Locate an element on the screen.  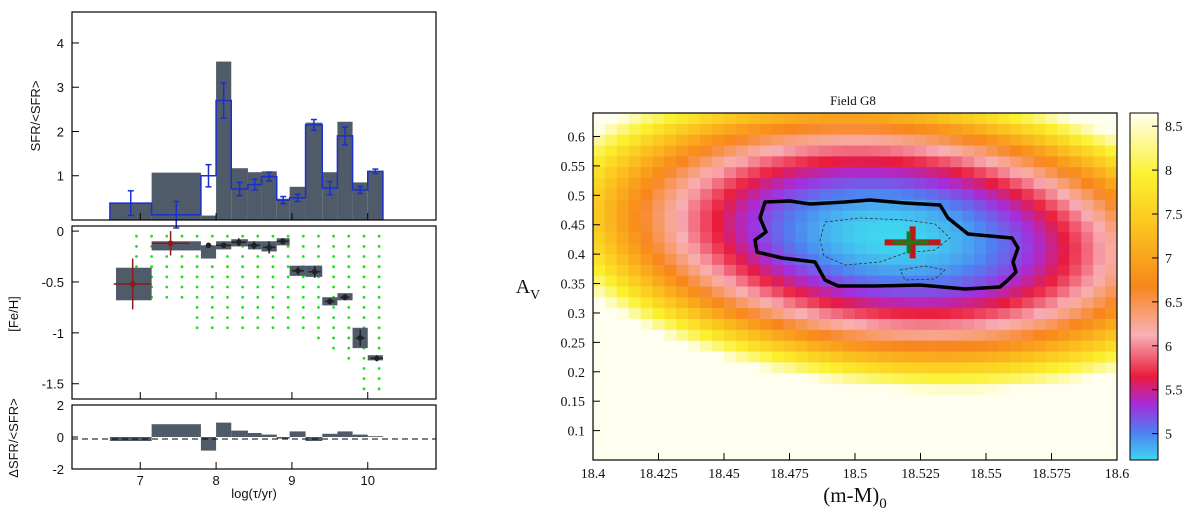
metallicity-point is located at coordinates (330, 301).